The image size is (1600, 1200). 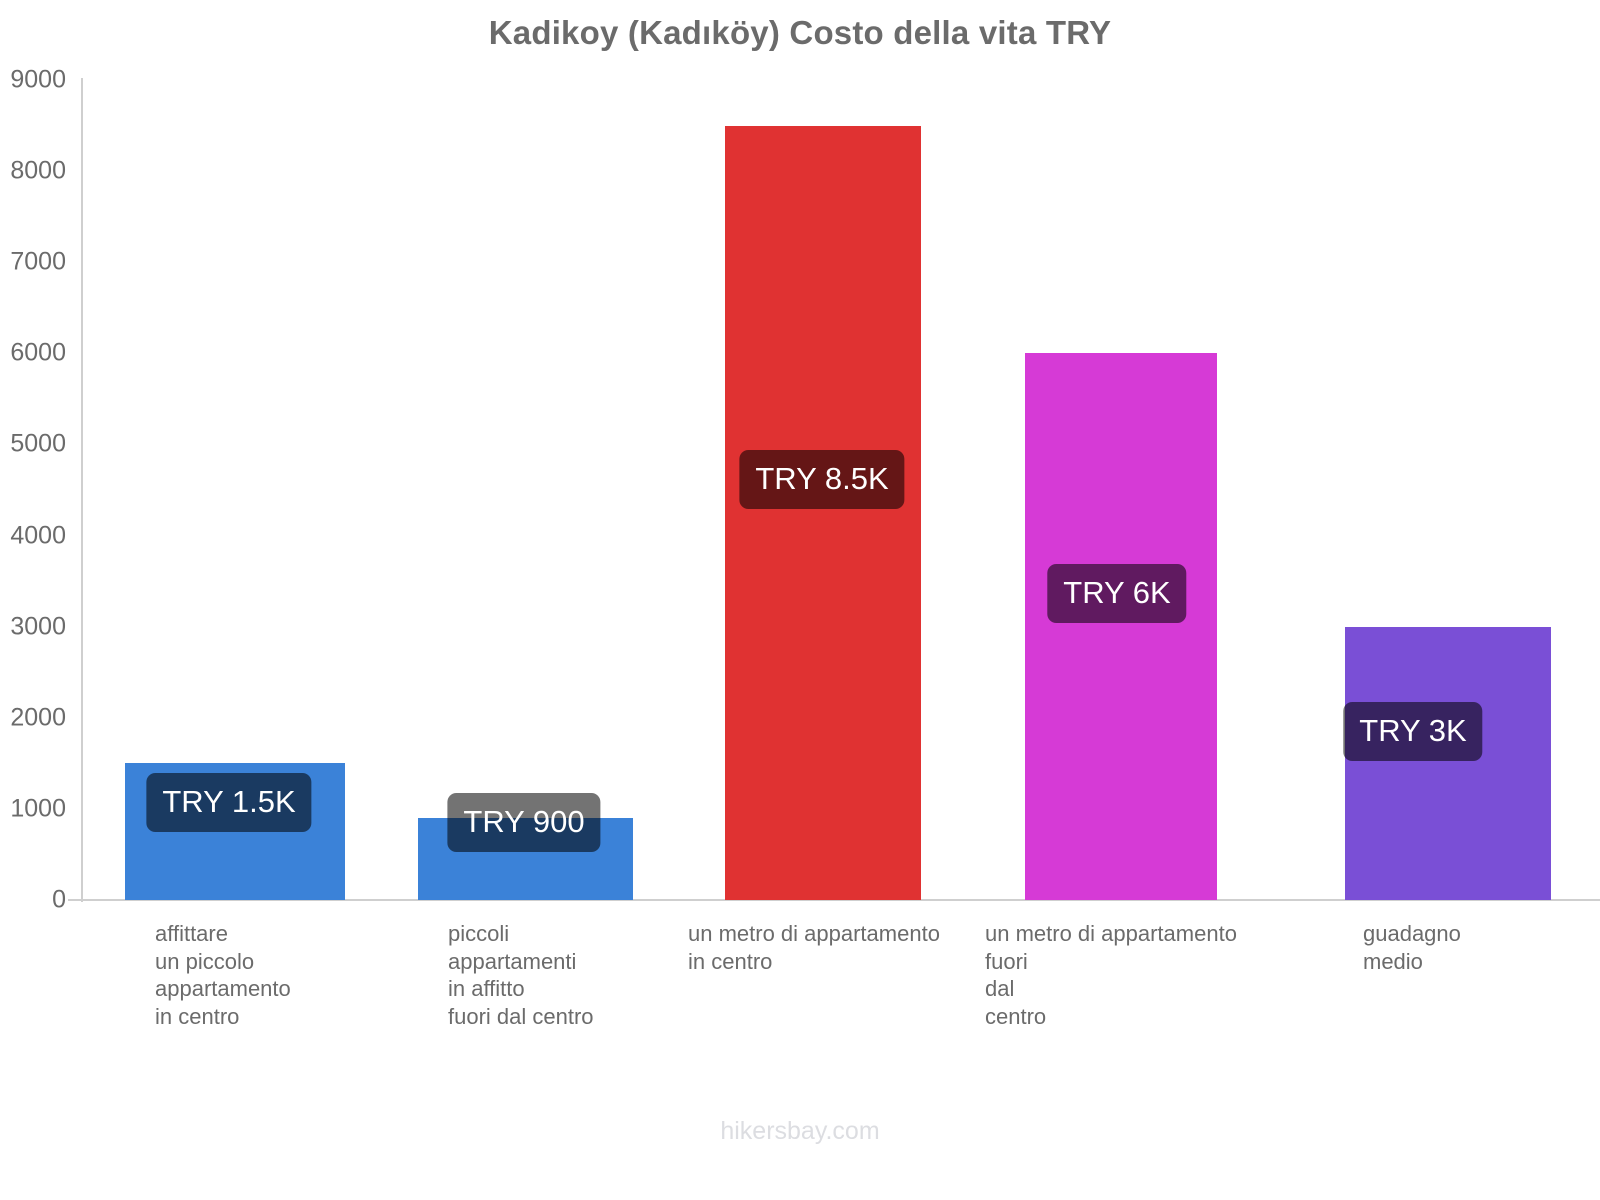 What do you see at coordinates (800, 1131) in the screenshot?
I see `footer-credit: hikersbay.com` at bounding box center [800, 1131].